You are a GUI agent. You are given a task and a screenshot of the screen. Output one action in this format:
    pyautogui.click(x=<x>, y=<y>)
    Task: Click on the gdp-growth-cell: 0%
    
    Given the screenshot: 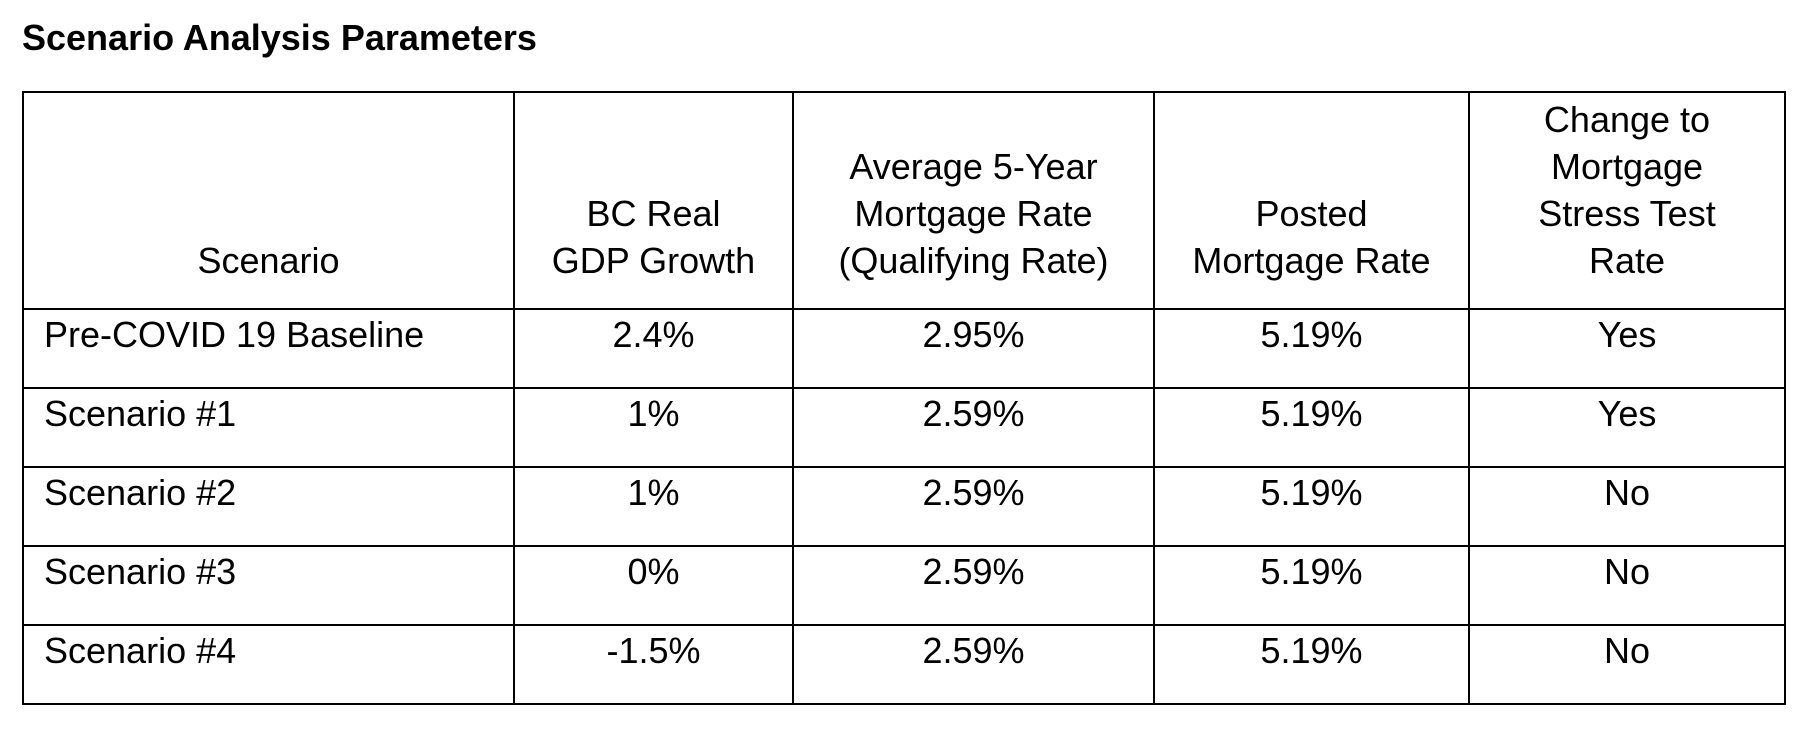 What is the action you would take?
    pyautogui.click(x=653, y=585)
    